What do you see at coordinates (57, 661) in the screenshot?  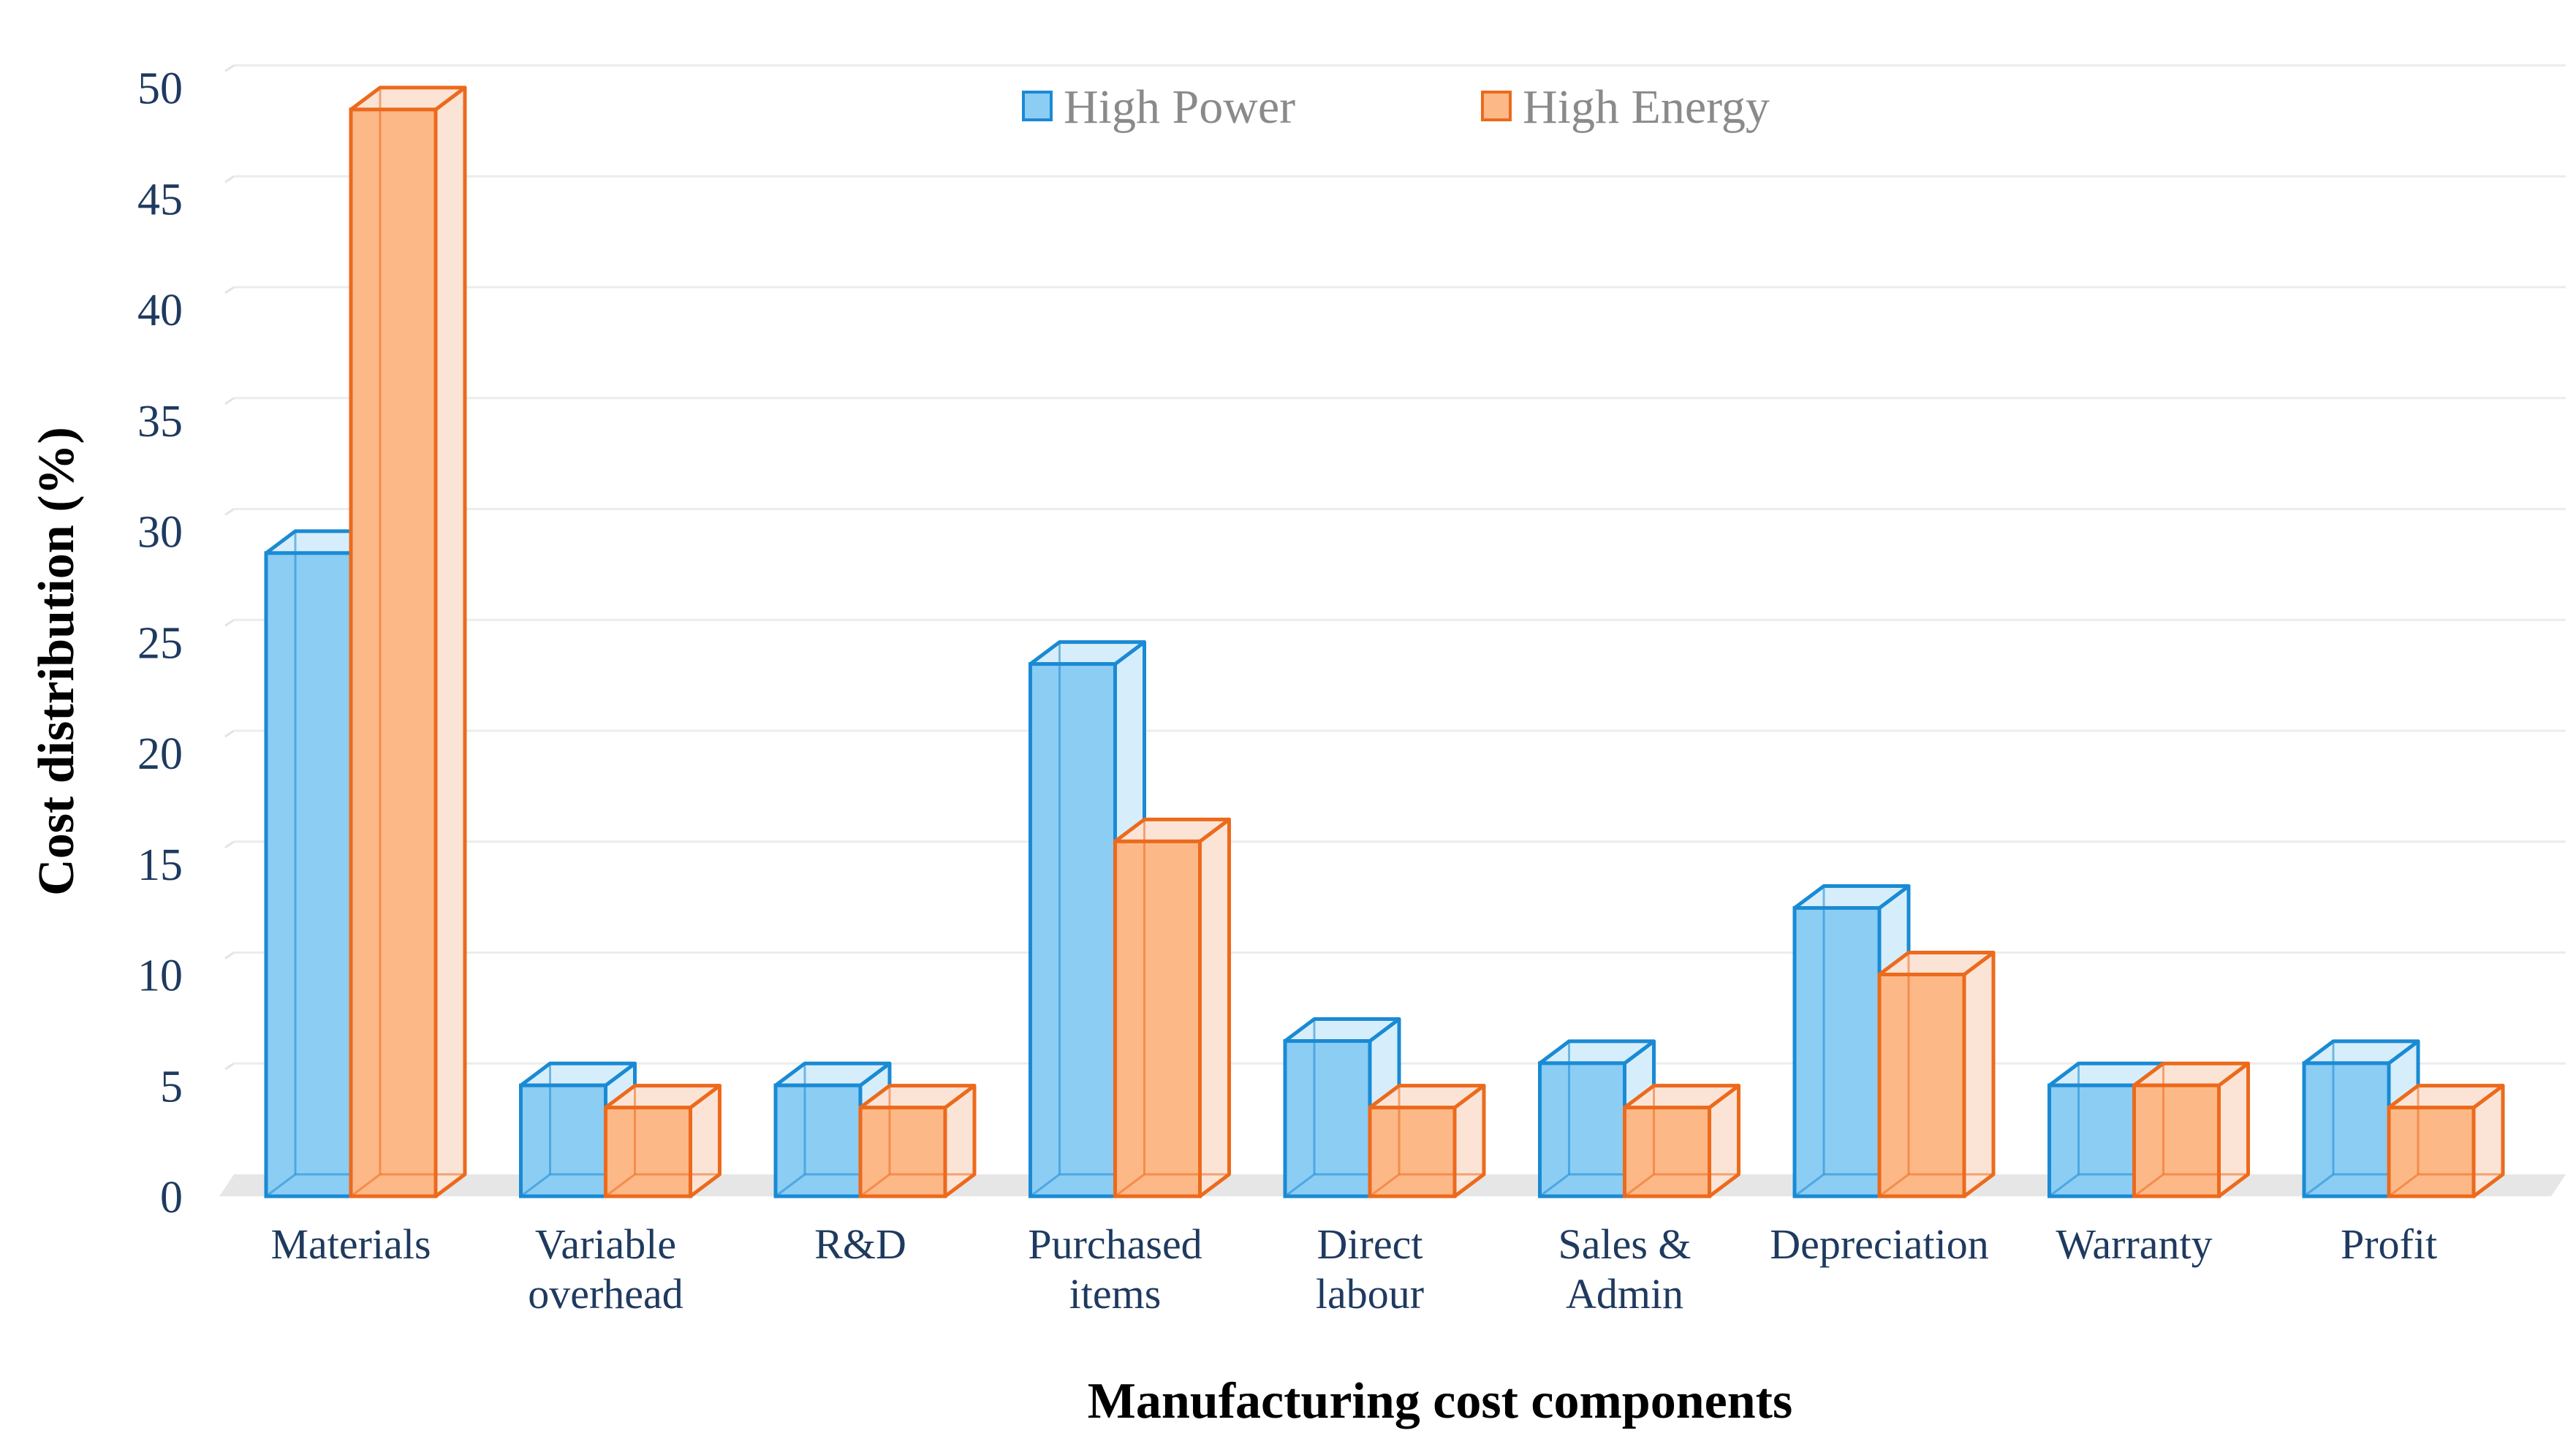 I see `y-axis-title: Cost distribution (%)` at bounding box center [57, 661].